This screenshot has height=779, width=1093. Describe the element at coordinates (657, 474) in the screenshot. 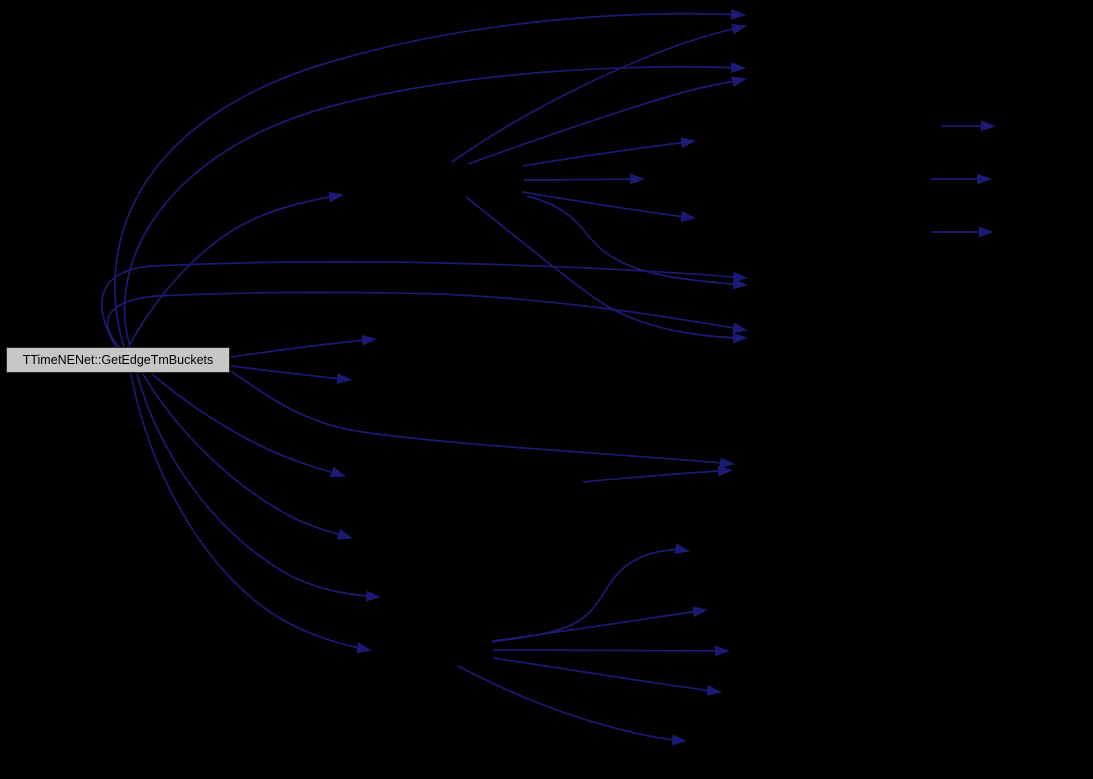

I see `edge-left3-to-center-target` at that location.